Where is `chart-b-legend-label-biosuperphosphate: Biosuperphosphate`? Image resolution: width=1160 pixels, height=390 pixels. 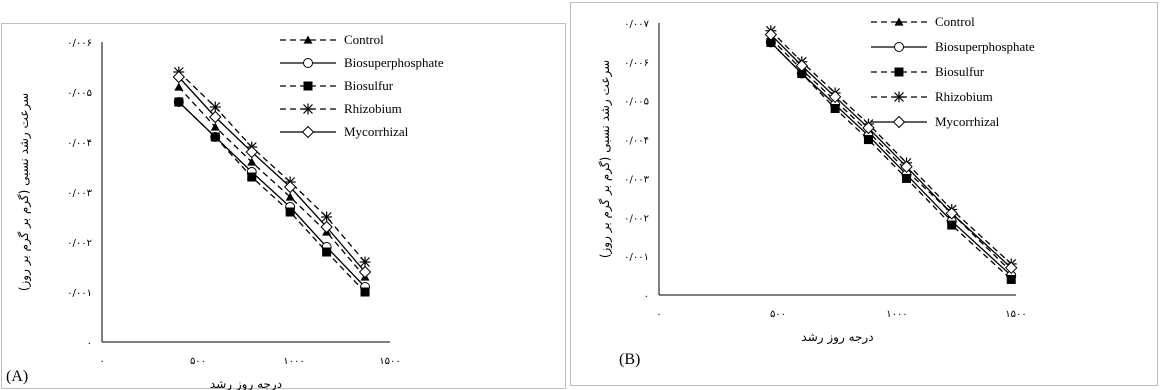
chart-b-legend-label-biosuperphosphate: Biosuperphosphate is located at coordinates (985, 46).